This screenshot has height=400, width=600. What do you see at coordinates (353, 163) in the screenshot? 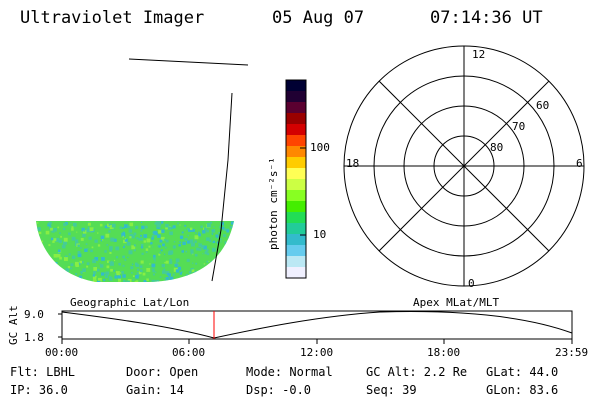
I see `mlt-label-18: 18` at bounding box center [353, 163].